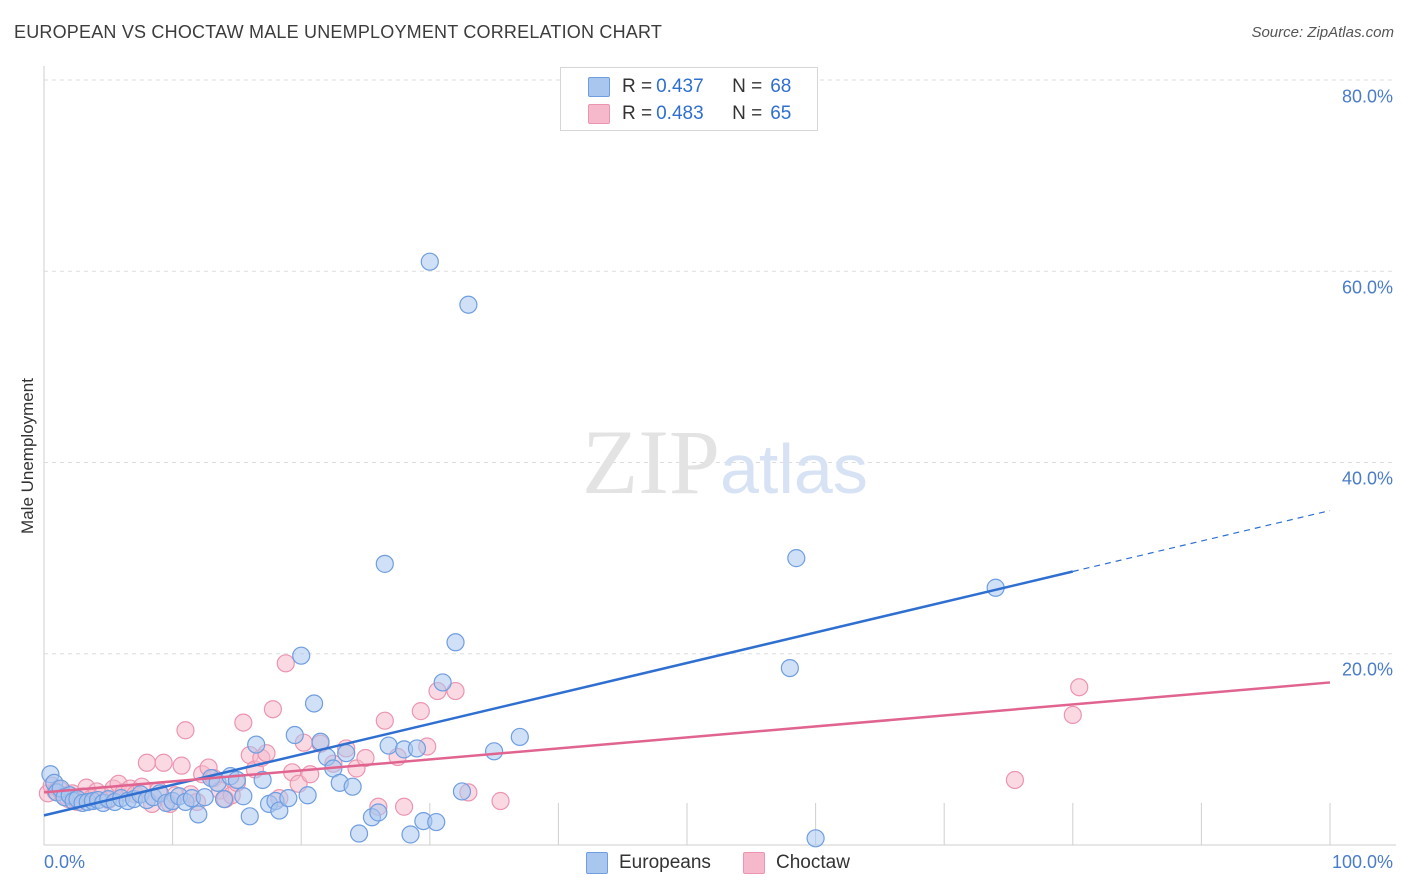 The height and width of the screenshot is (892, 1406). Describe the element at coordinates (599, 114) in the screenshot. I see `choctaw-swatch` at that location.